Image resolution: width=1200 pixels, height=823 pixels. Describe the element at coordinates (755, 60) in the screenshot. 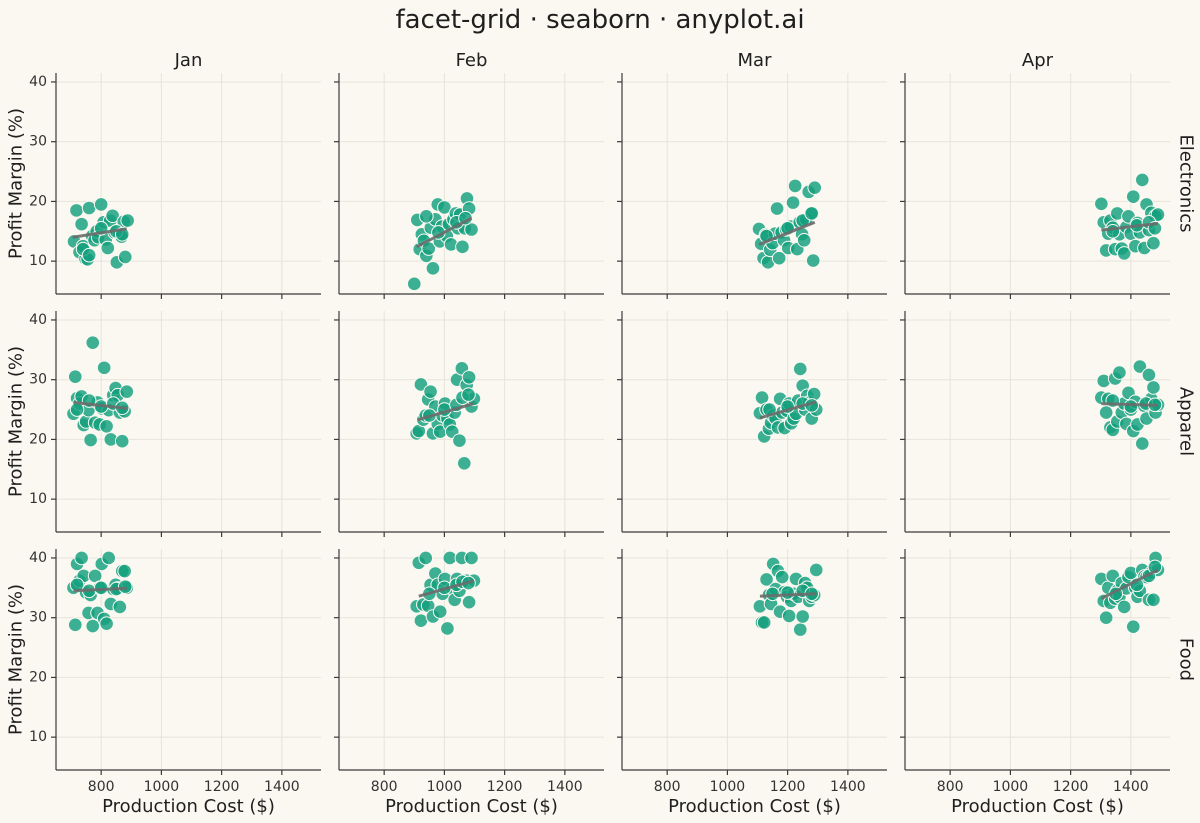

I see `column-label-mar: Mar` at that location.